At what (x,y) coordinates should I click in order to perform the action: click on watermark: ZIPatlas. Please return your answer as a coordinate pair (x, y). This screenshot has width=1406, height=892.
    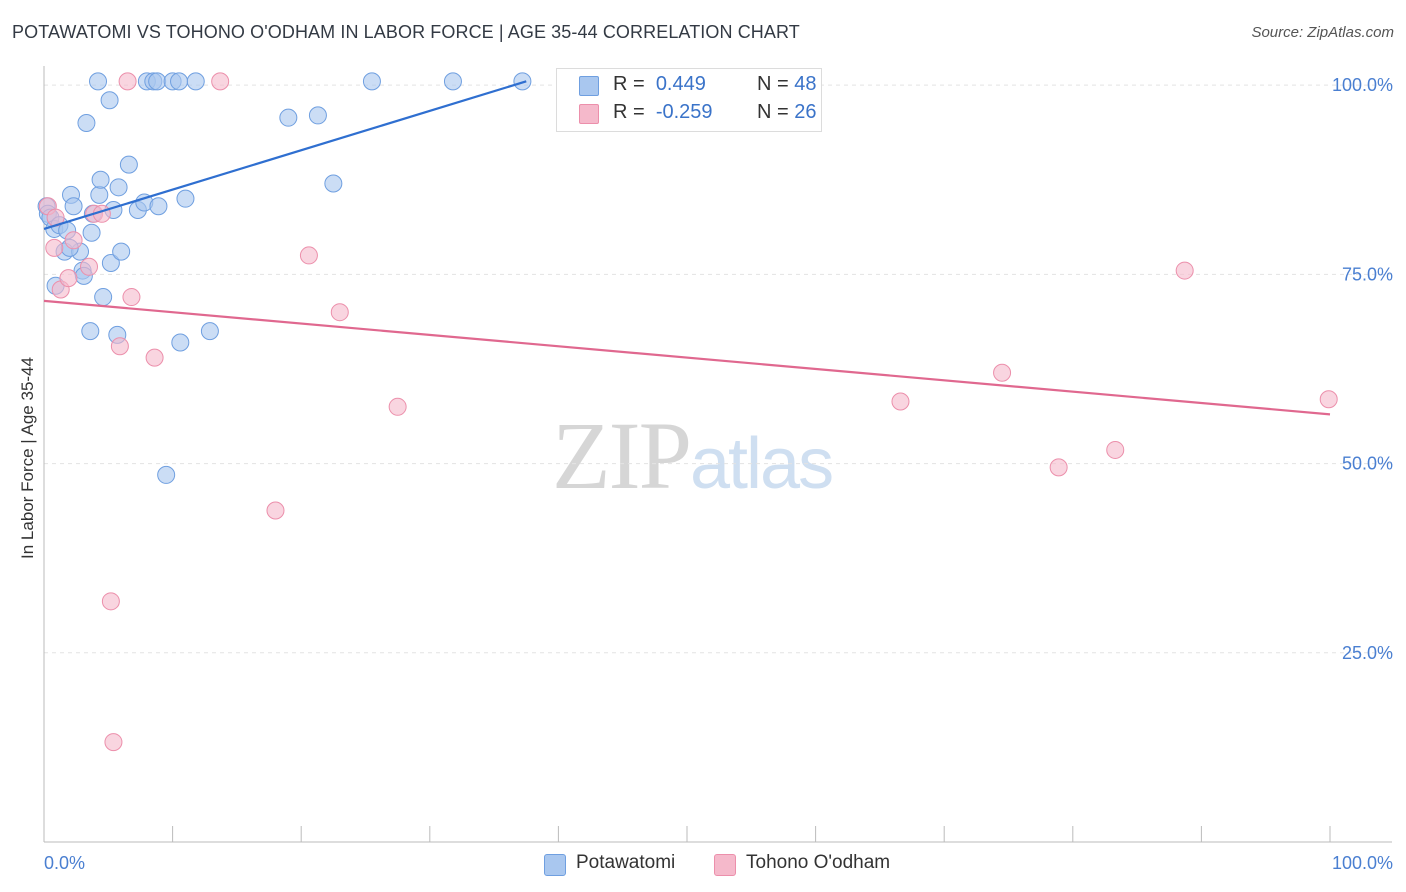
    Looking at the image, I should click on (693, 455).